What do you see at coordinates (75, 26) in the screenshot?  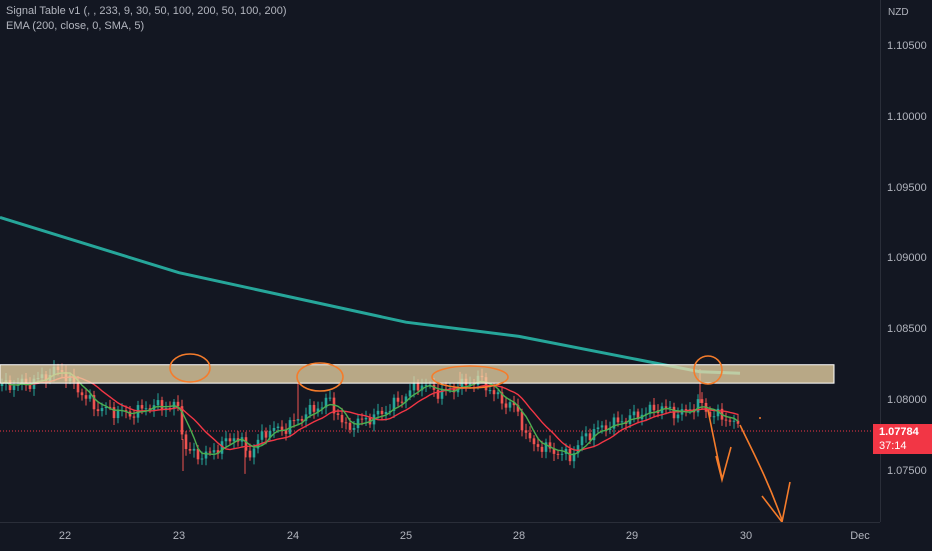 I see `indicator-label-ema: EMA (200, close, 0, SMA, 5)` at bounding box center [75, 26].